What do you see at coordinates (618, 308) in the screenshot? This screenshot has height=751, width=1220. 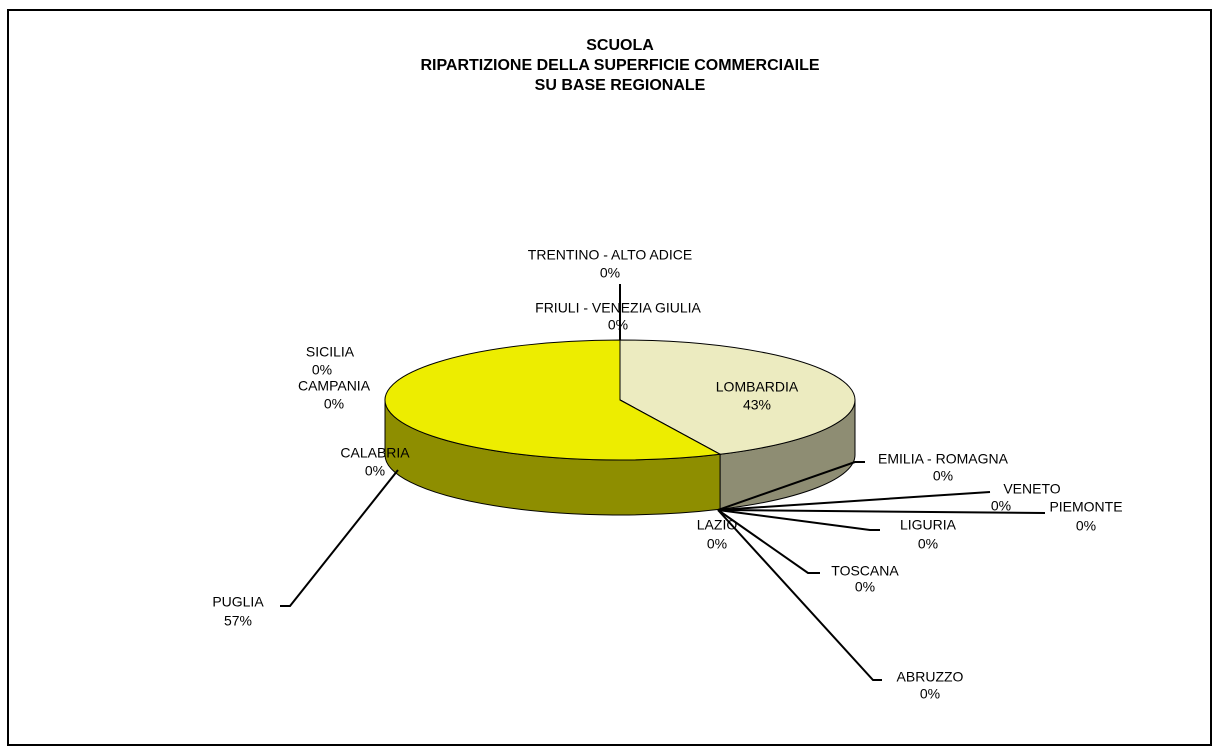 I see `data-label-name: FRIULI - VENEZIA GIULIA` at bounding box center [618, 308].